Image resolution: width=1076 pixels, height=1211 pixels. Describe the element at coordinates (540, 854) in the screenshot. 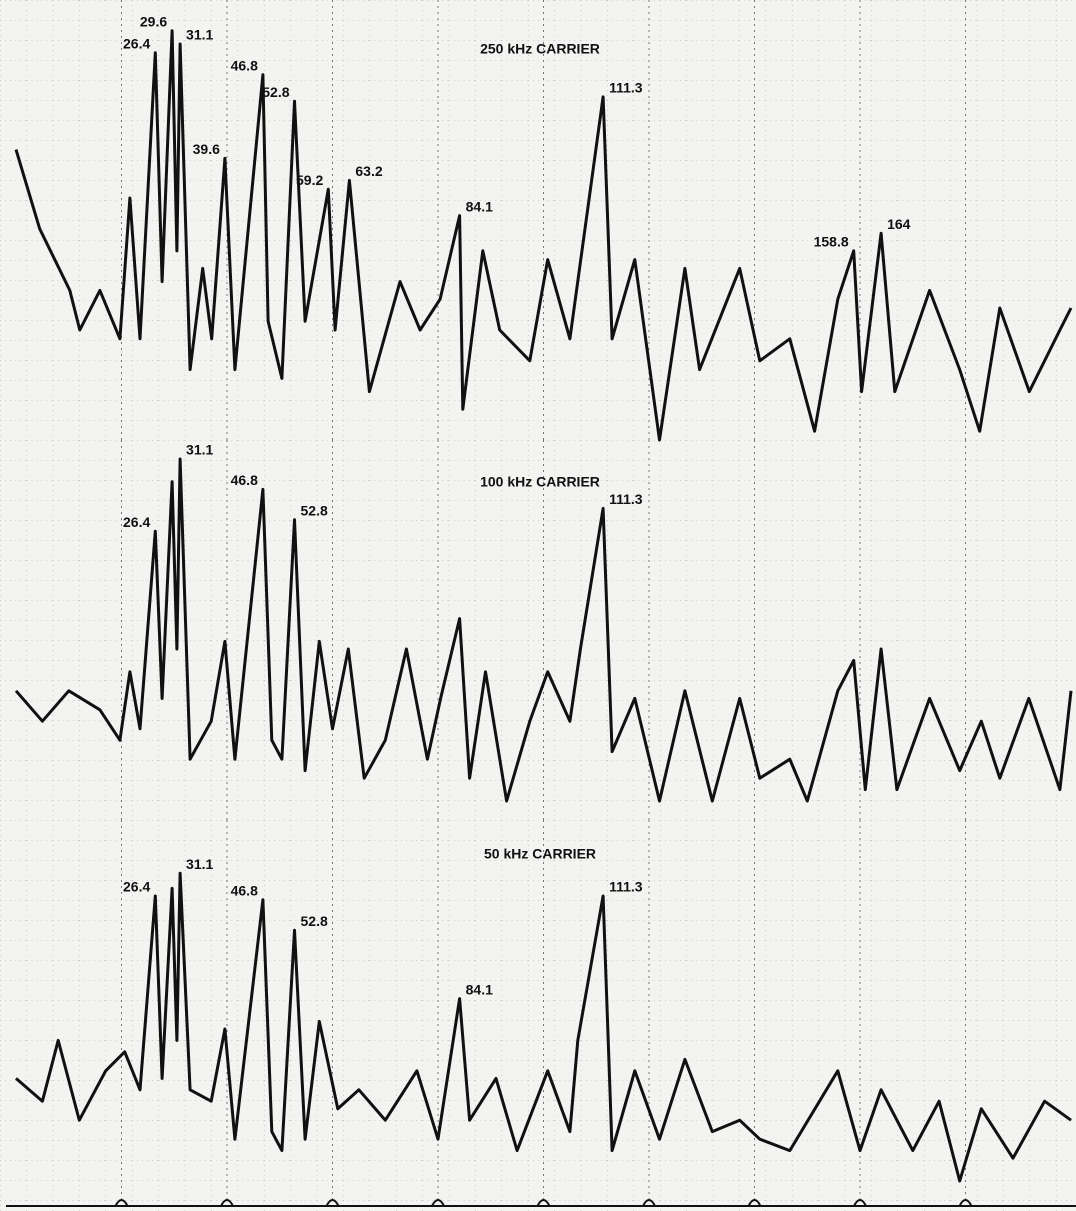

I see `panel-title: 50 kHz CARRIER` at that location.